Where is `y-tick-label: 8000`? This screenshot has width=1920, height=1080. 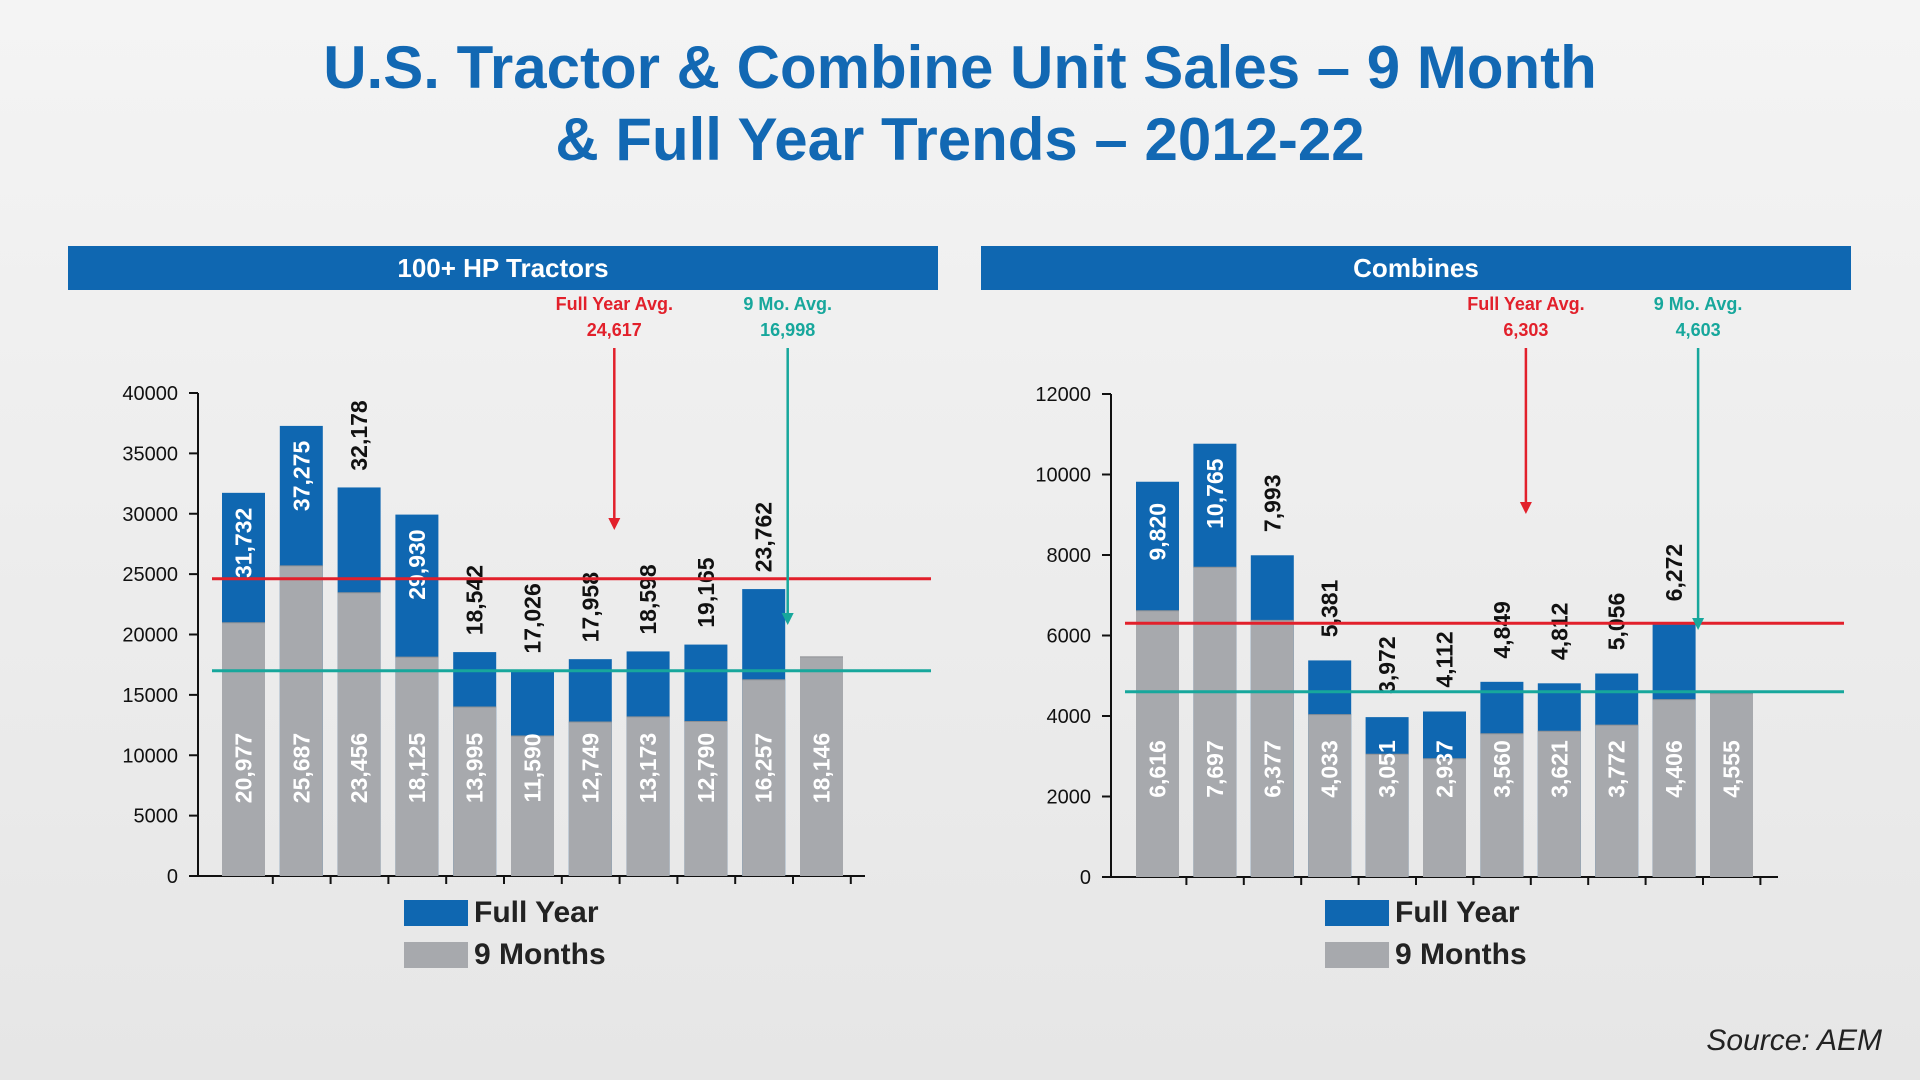 y-tick-label: 8000 is located at coordinates (1069, 556).